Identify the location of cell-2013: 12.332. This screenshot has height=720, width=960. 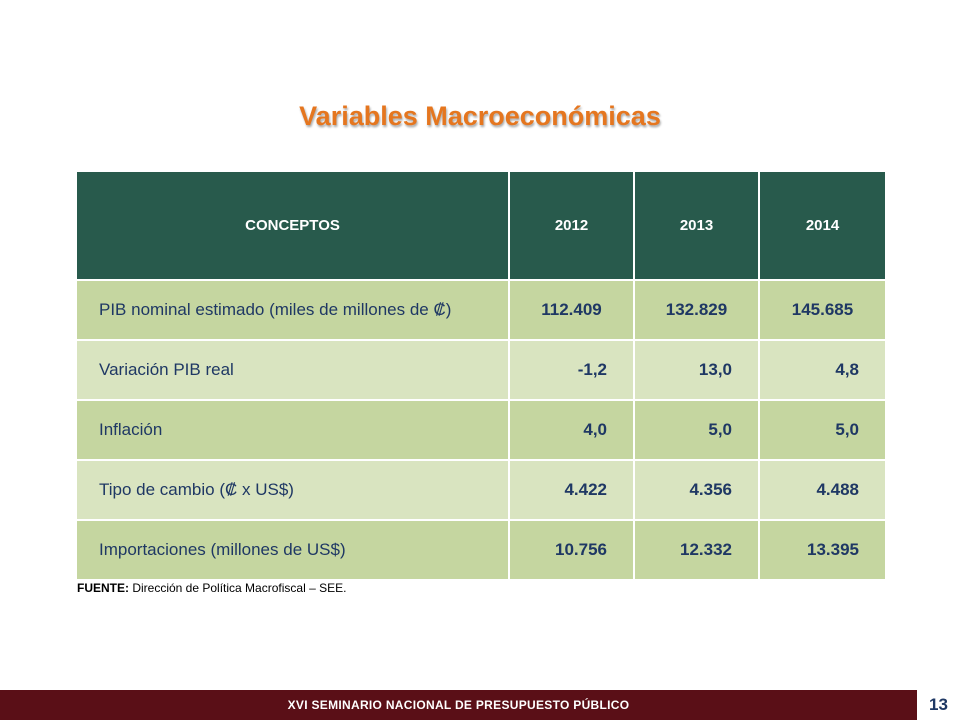
(696, 549).